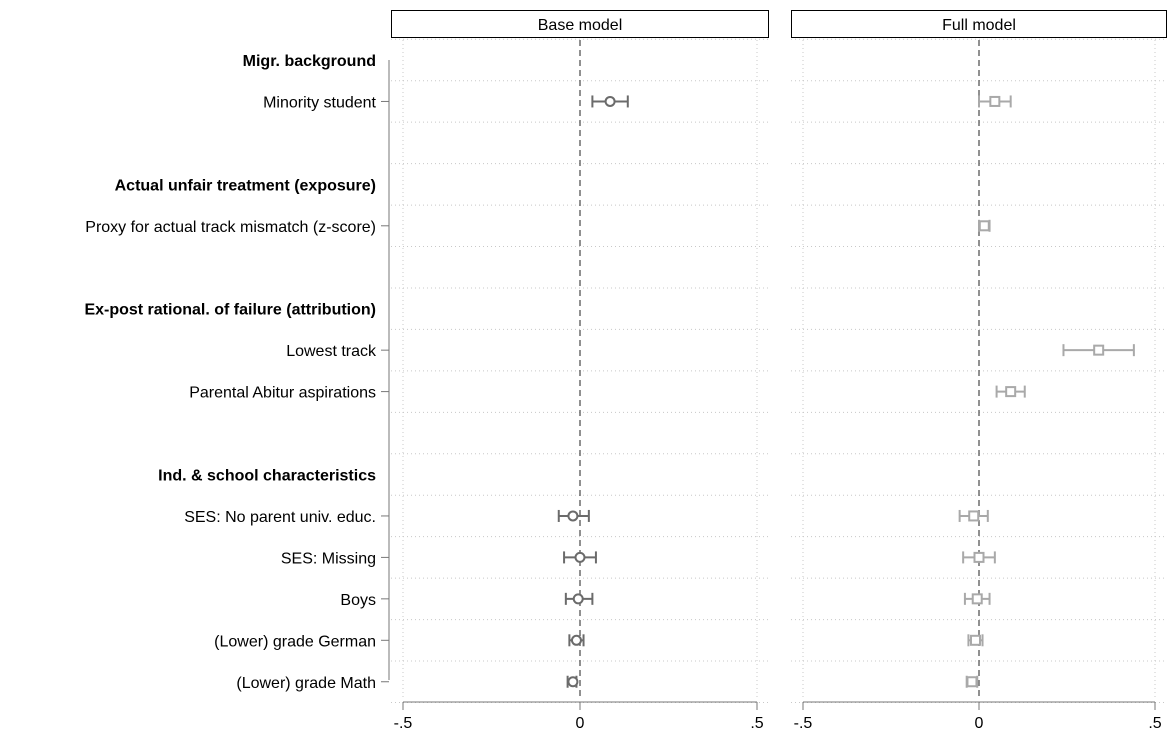 Image resolution: width=1167 pixels, height=734 pixels. What do you see at coordinates (245, 185) in the screenshot?
I see `row-header-label: Actual unfair treatment (exposure)` at bounding box center [245, 185].